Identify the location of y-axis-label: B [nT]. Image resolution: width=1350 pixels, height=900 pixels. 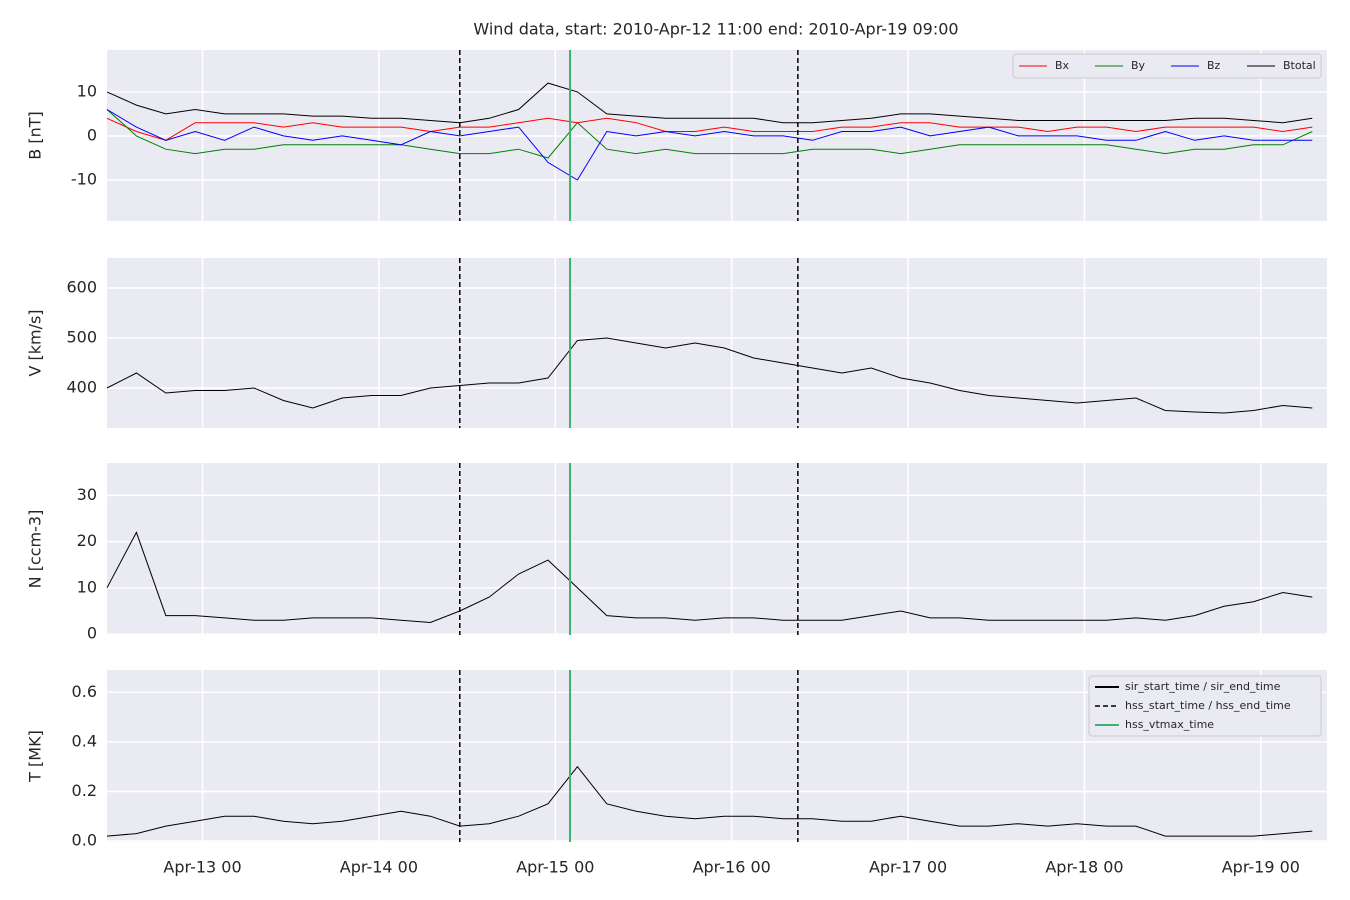
(35, 135).